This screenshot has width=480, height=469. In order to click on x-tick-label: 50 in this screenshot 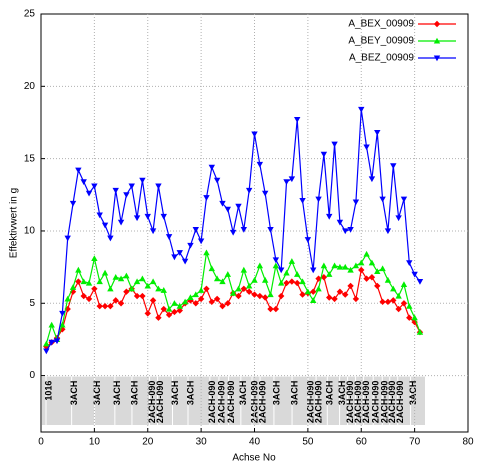, I will do `click(308, 442)`.